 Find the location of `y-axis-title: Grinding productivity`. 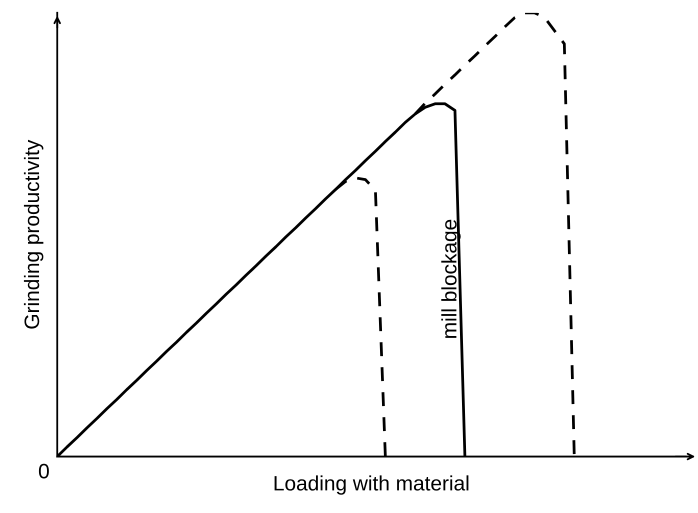

y-axis-title: Grinding productivity is located at coordinates (34, 234).